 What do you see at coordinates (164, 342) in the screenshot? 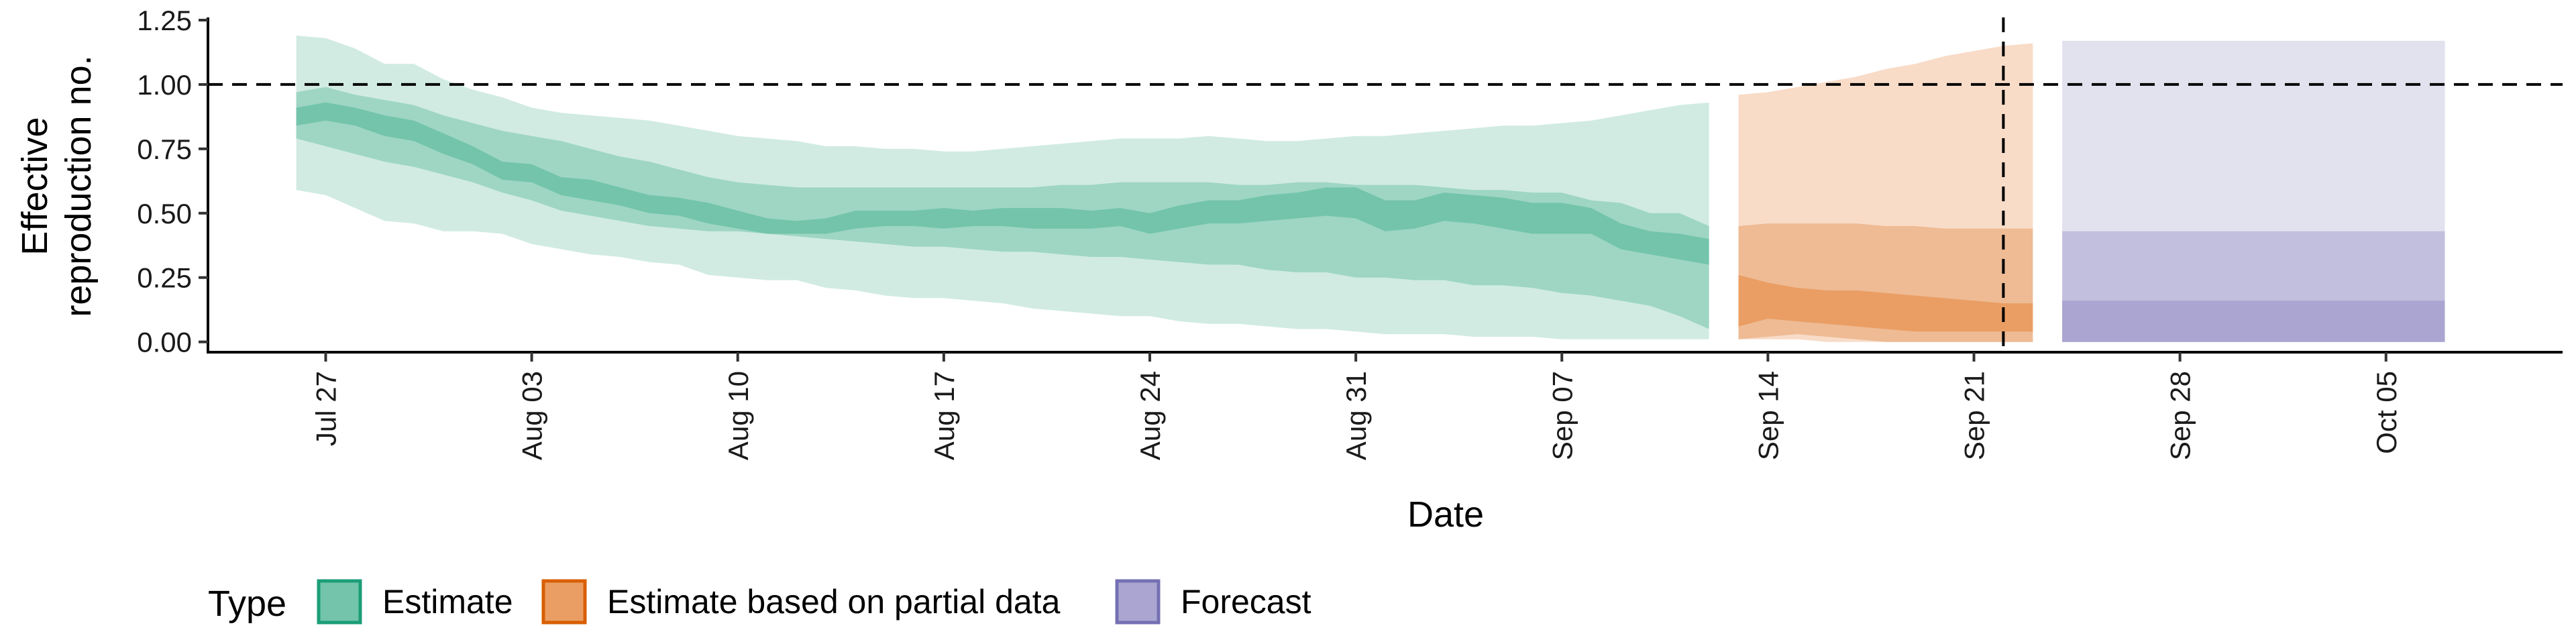
I see `y-tick-label: 0.00` at bounding box center [164, 342].